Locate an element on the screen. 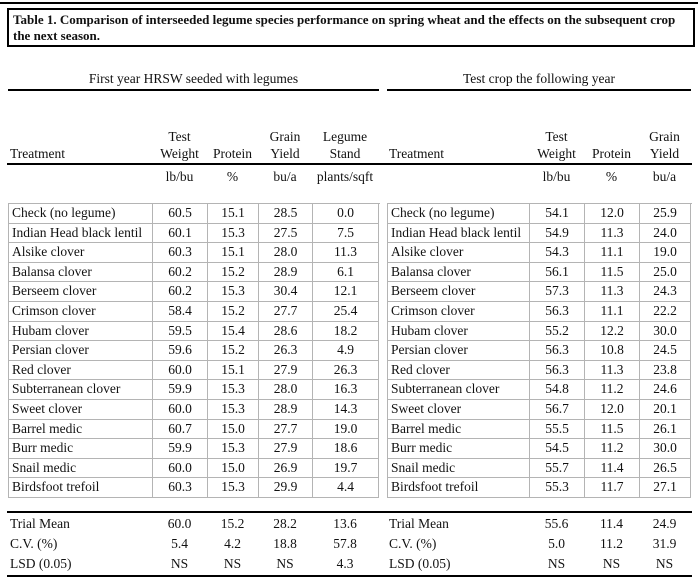  summary-value: 11.2 is located at coordinates (611, 543).